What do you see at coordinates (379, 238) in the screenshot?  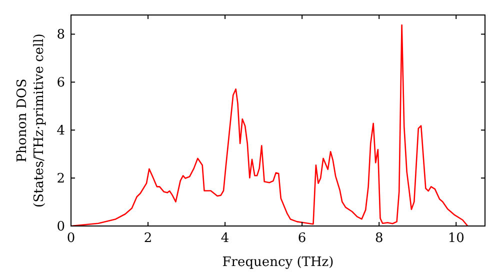 I see `x-tick-label: 8` at bounding box center [379, 238].